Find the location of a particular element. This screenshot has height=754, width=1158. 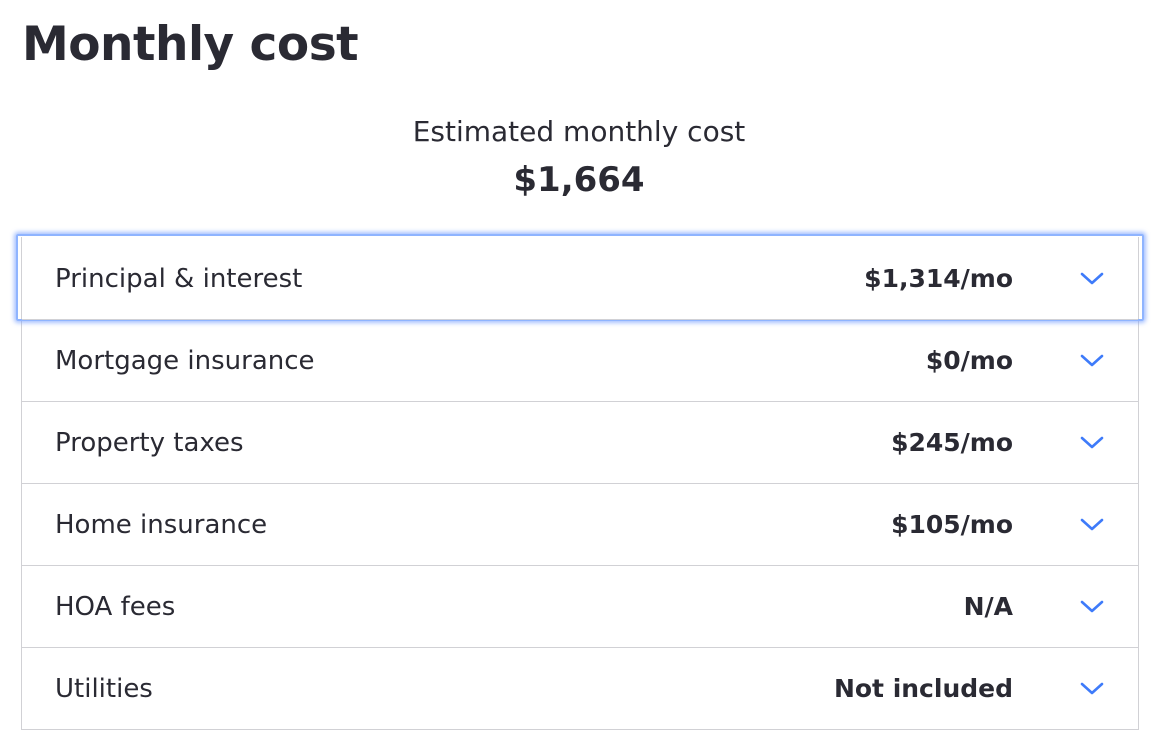

cost-row-value: Not included is located at coordinates (923, 688).